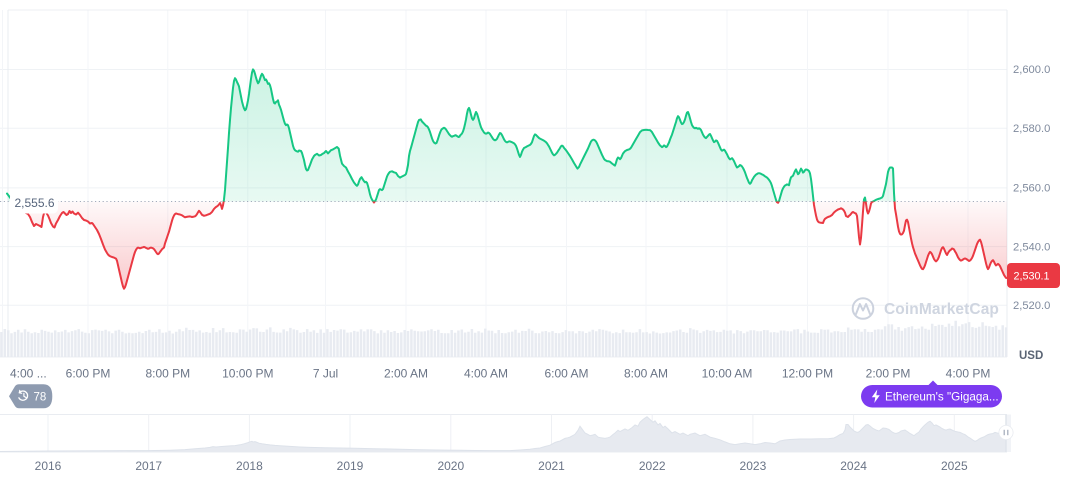 This screenshot has width=1072, height=477. Describe the element at coordinates (551, 466) in the screenshot. I see `svg-text: 2021` at that location.